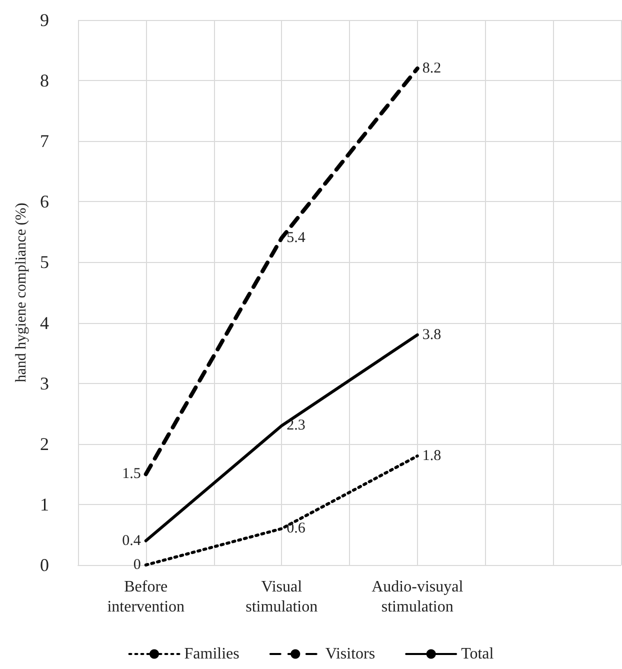  I want to click on data-label: 8.2, so click(432, 68).